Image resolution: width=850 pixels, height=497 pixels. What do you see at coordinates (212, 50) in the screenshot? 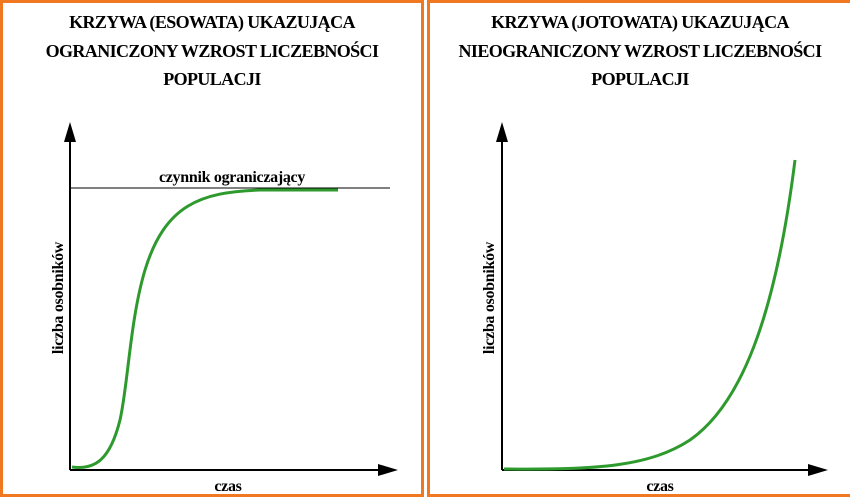
I see `panel-title: OGRANICZONY WZROST LICZEBNOŚCI` at bounding box center [212, 50].